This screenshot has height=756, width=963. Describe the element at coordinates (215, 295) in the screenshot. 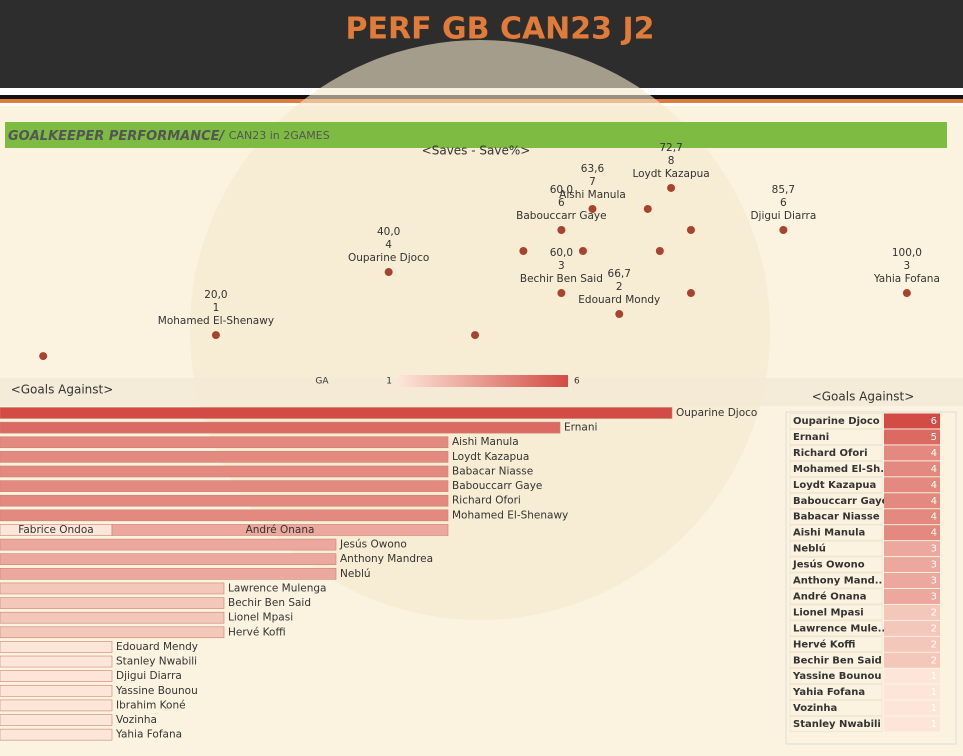

I see `save-pct-label: 20,0` at that location.